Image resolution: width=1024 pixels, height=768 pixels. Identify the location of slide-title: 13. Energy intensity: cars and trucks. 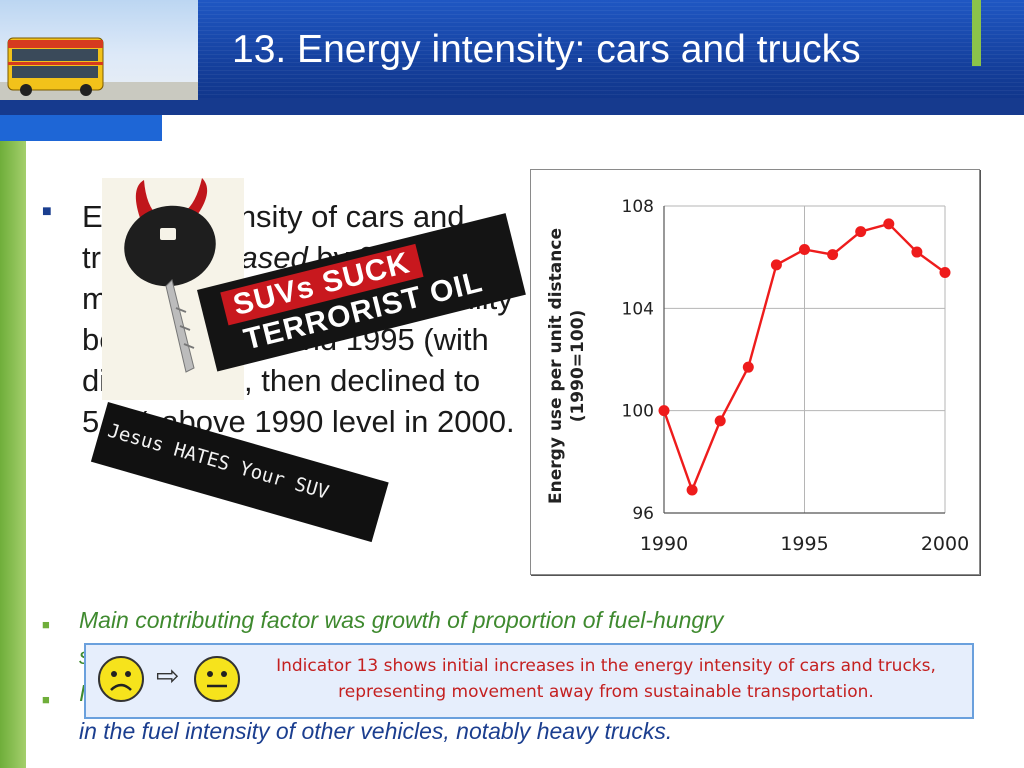
(546, 49).